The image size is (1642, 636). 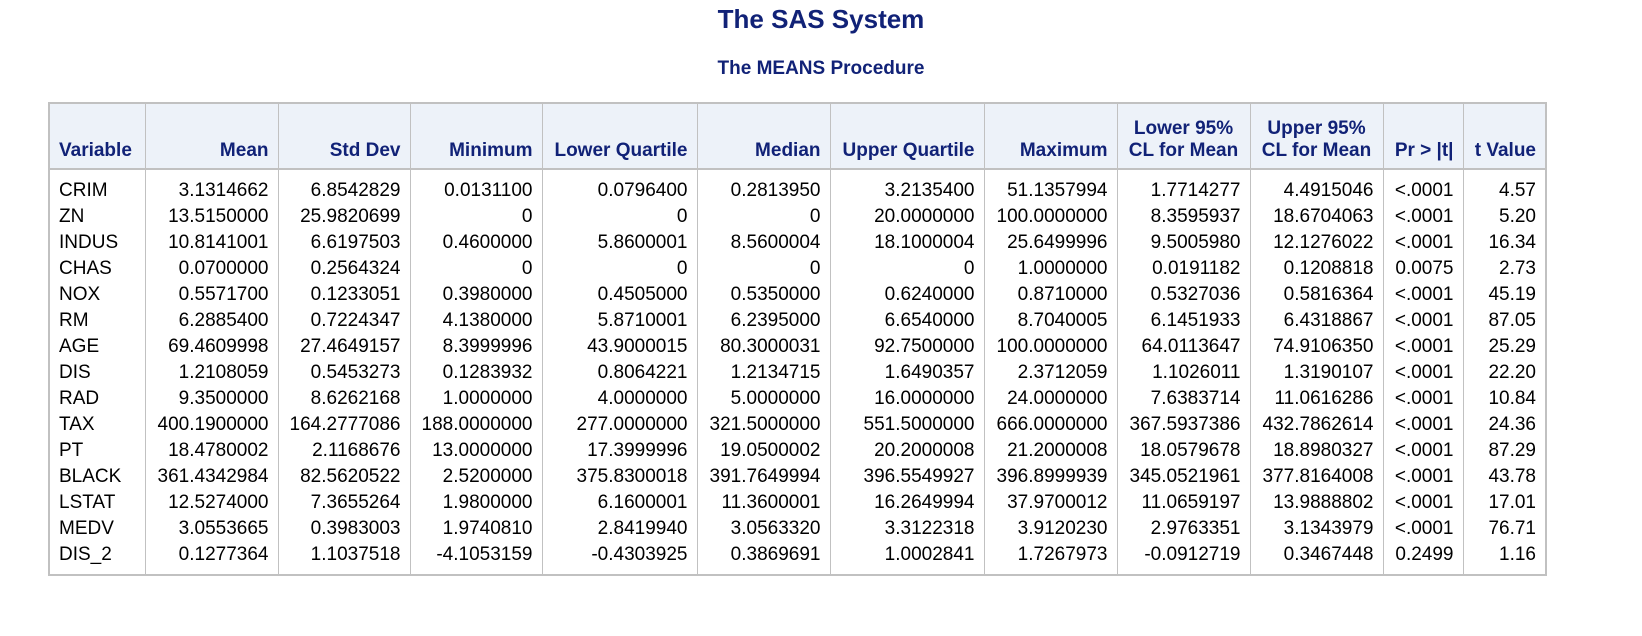 I want to click on cell-variable: AGE, so click(x=97, y=347).